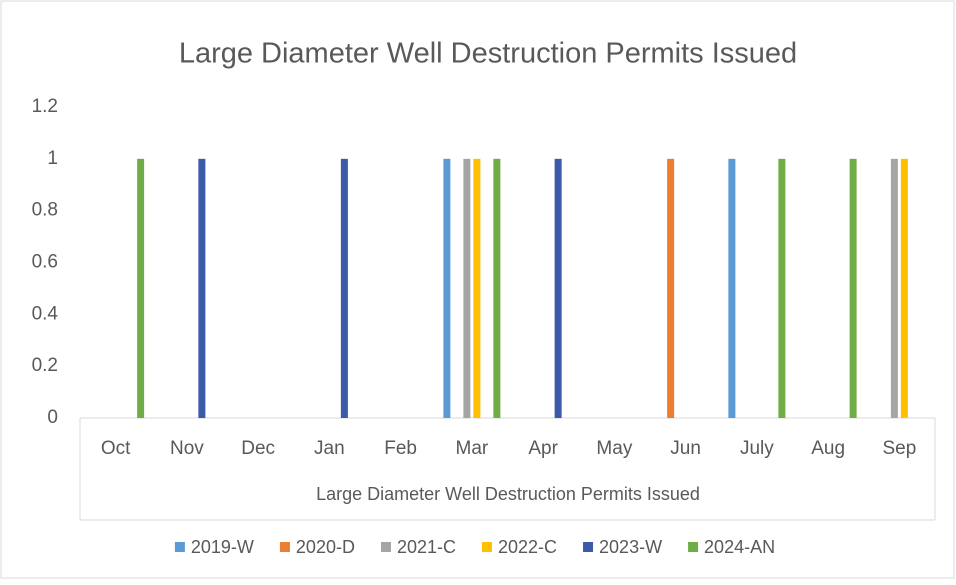  What do you see at coordinates (630, 547) in the screenshot?
I see `legend-label: 2023-W` at bounding box center [630, 547].